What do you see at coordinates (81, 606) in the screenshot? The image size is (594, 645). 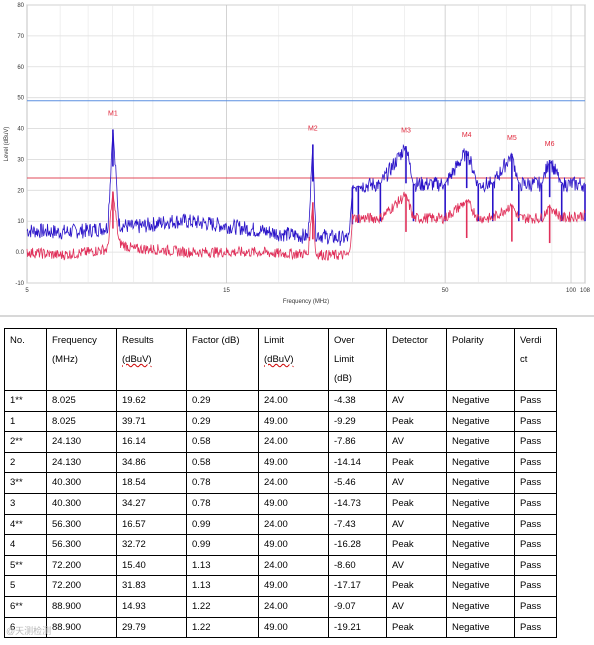 I see `table-cell: 88.900` at bounding box center [81, 606].